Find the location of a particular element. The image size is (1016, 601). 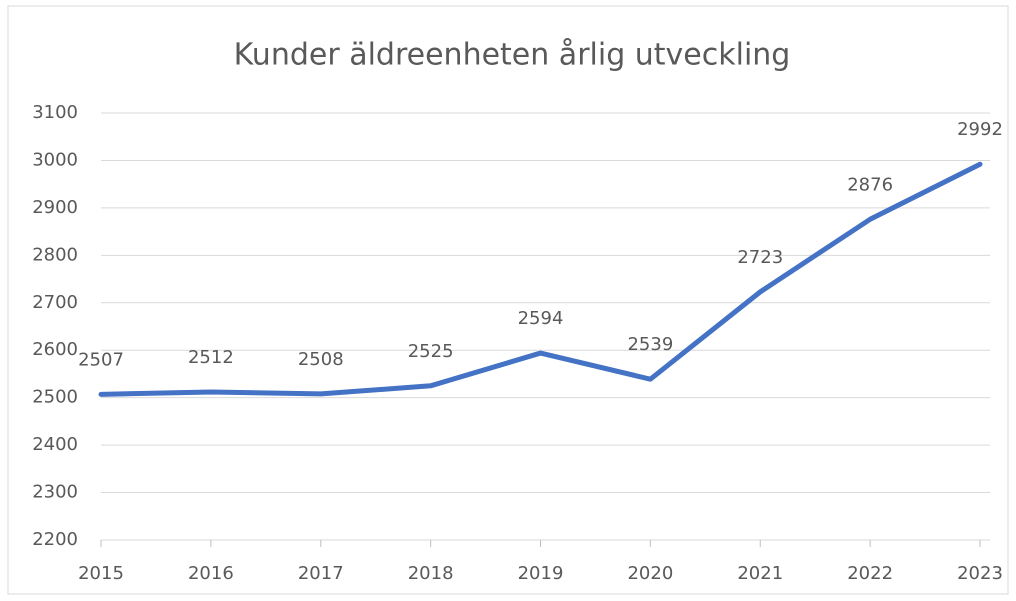

x-tick-label: 2020 is located at coordinates (650, 573).